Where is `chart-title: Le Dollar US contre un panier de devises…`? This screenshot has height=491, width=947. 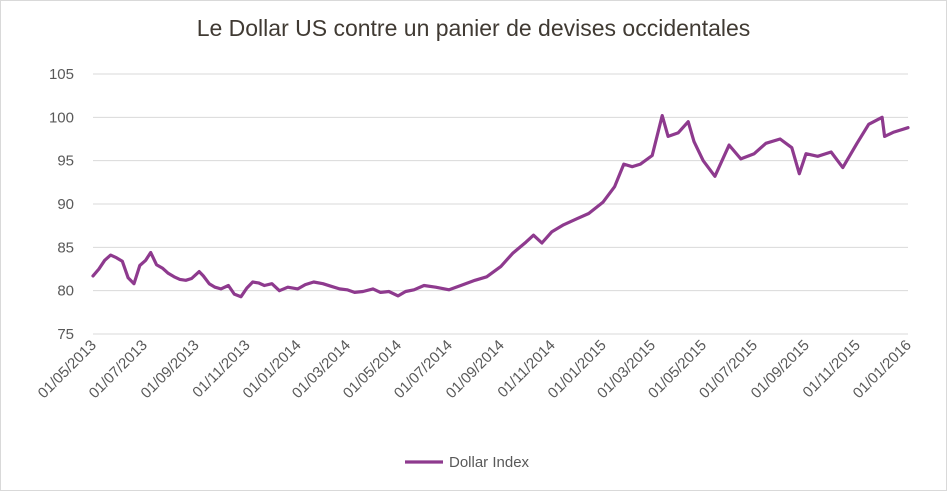
chart-title: Le Dollar US contre un panier de devises… is located at coordinates (473, 28).